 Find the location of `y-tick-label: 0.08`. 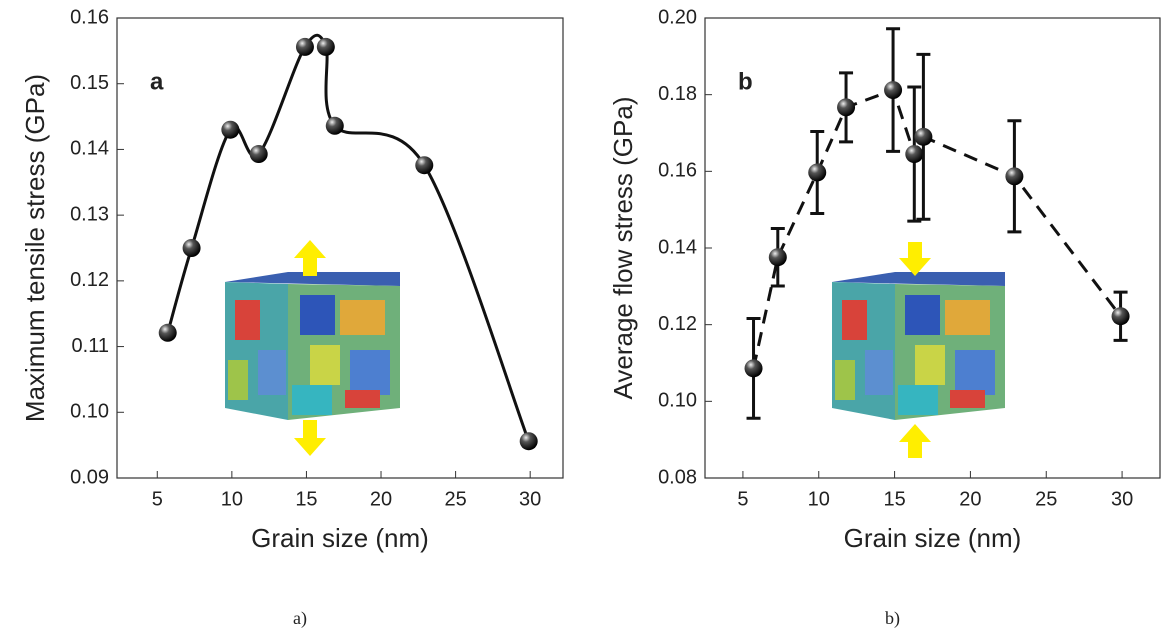

y-tick-label: 0.08 is located at coordinates (677, 477).